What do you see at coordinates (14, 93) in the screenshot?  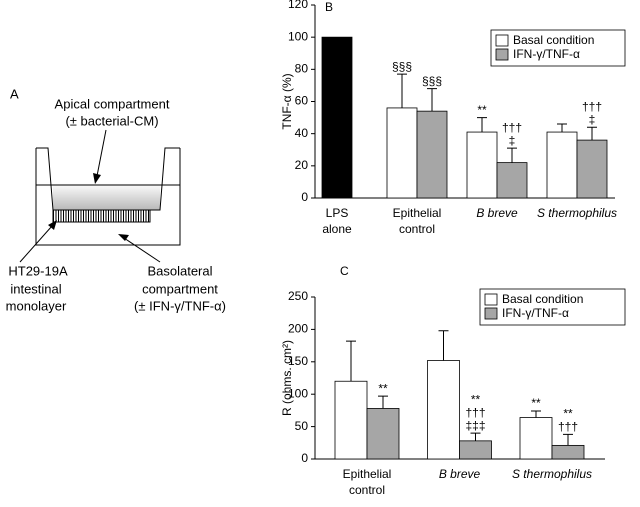 I see `panel-label: A` at bounding box center [14, 93].